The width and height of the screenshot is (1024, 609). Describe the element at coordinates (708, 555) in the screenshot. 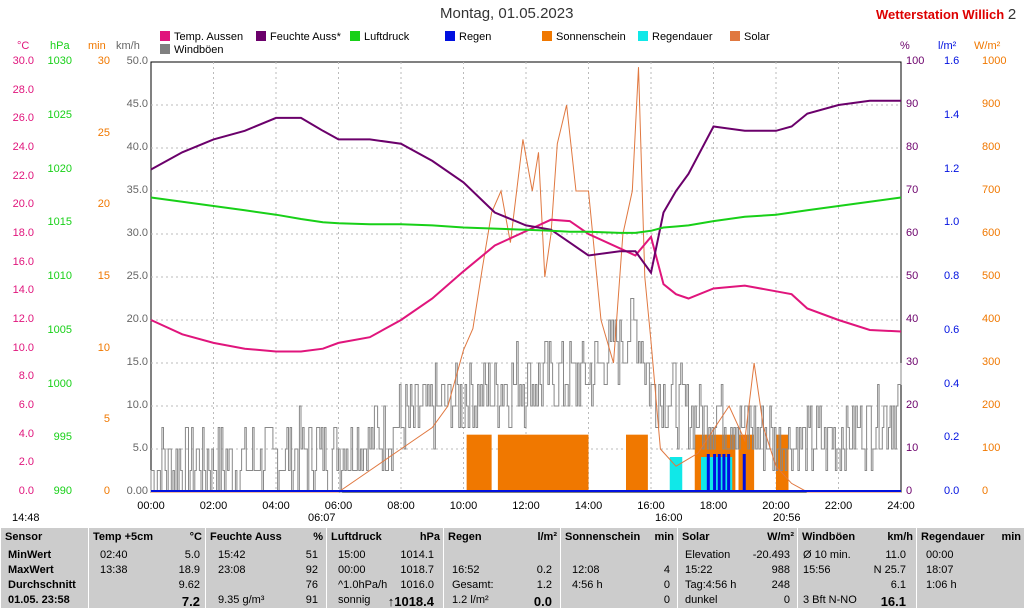

I see `table-cell: Elevation` at that location.